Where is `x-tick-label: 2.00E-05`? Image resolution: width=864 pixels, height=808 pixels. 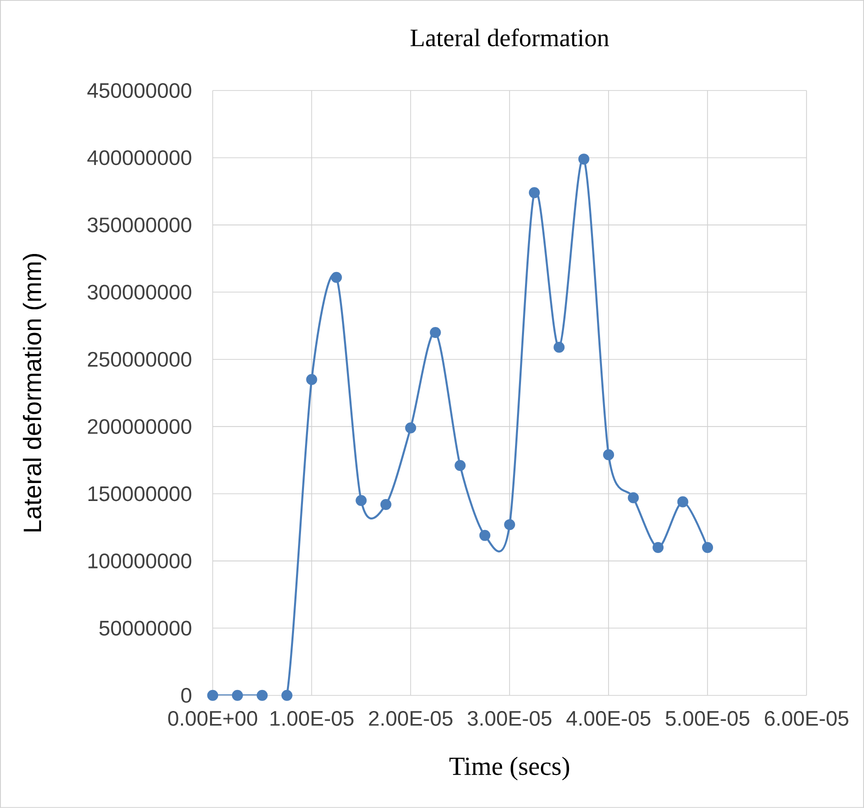
x-tick-label: 2.00E-05 is located at coordinates (410, 718).